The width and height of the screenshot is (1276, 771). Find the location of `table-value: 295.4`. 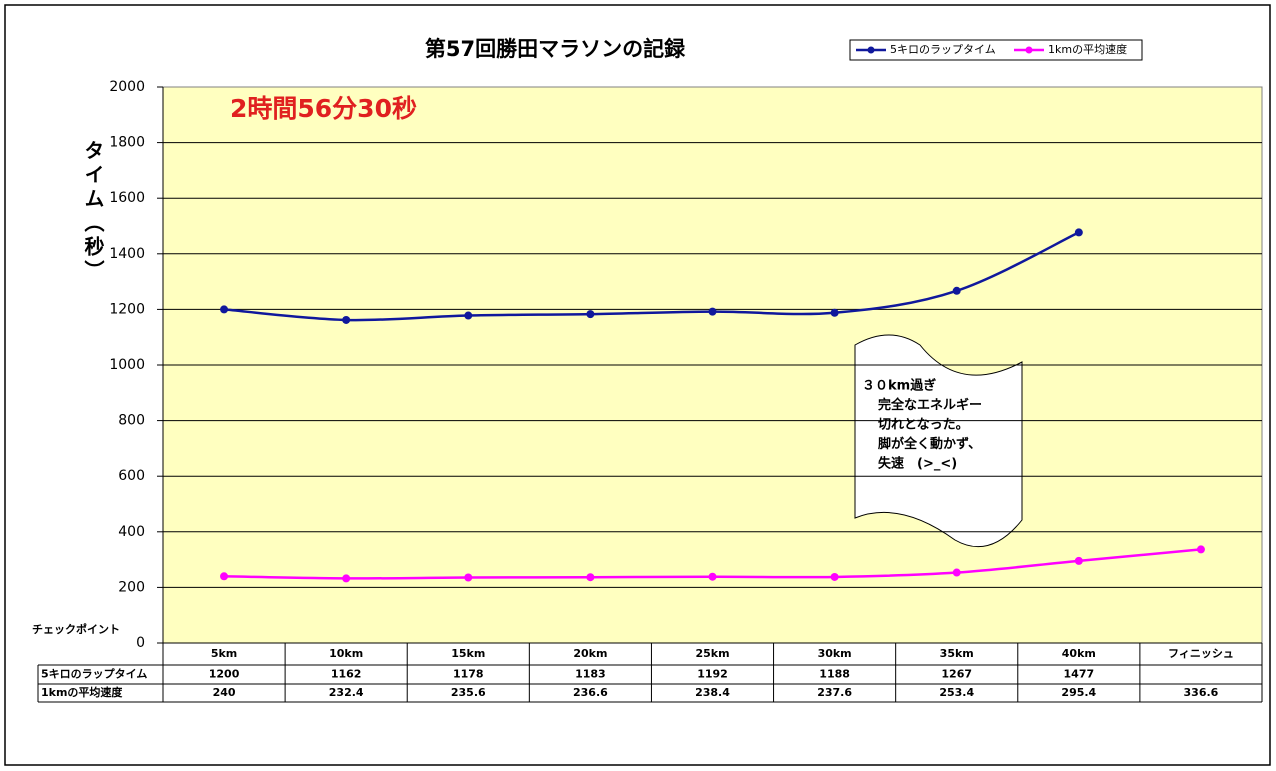

table-value: 295.4 is located at coordinates (1078, 692).